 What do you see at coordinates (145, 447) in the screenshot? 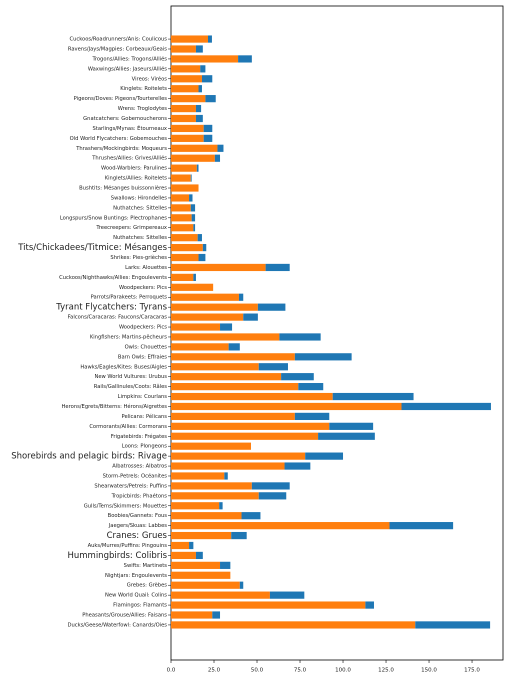
I see `y-tick-label: Loons: Plongeons` at bounding box center [145, 447].